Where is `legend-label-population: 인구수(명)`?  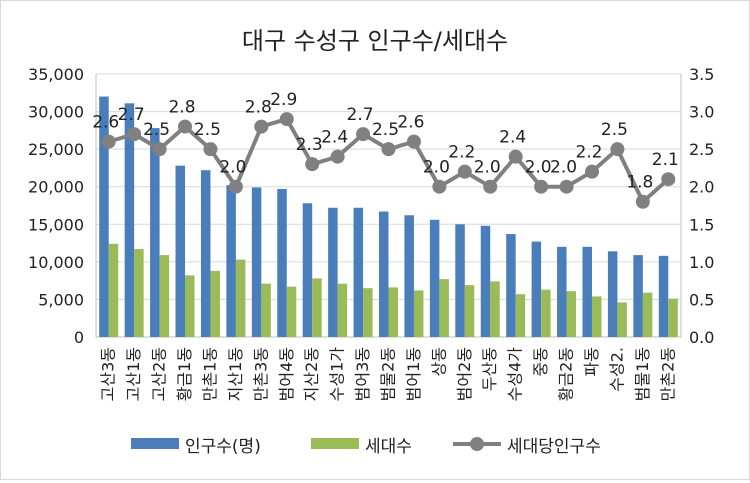 legend-label-population: 인구수(명) is located at coordinates (223, 447).